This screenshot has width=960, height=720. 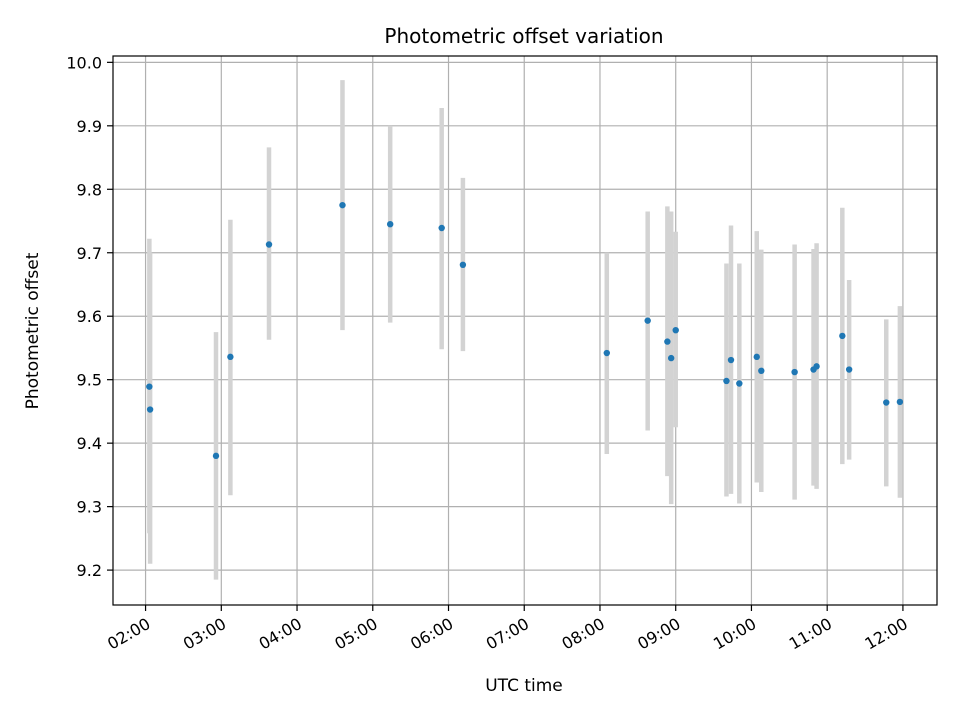 I want to click on y-tick-label: 10.0, so click(x=84, y=62).